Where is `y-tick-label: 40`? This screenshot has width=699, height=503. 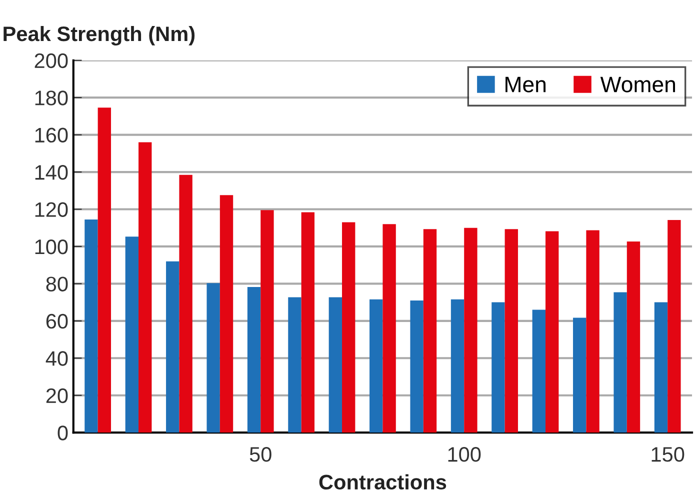 y-tick-label: 40 is located at coordinates (57, 358).